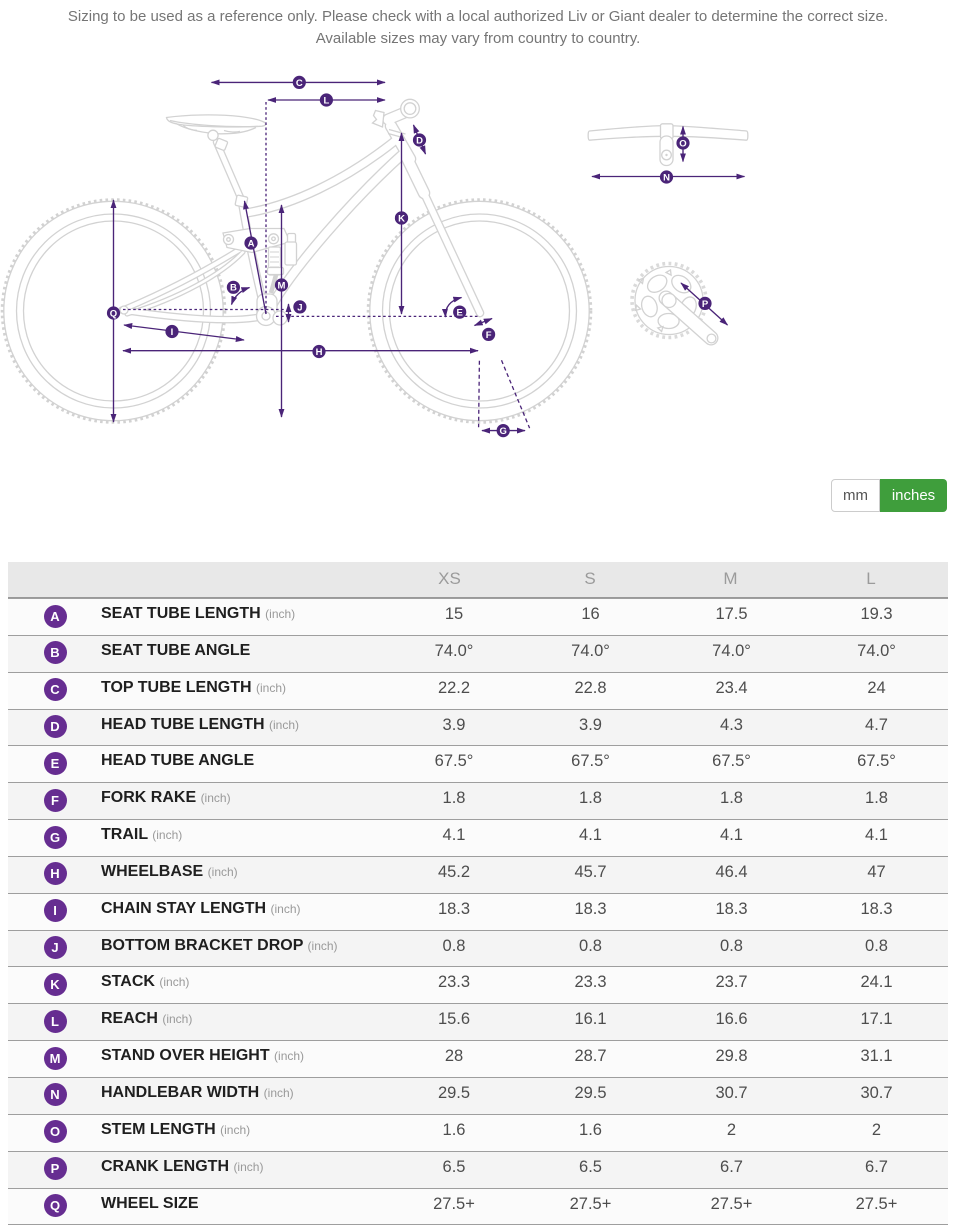 This screenshot has width=956, height=1230. Describe the element at coordinates (251, 243) in the screenshot. I see `svg-text: A` at that location.